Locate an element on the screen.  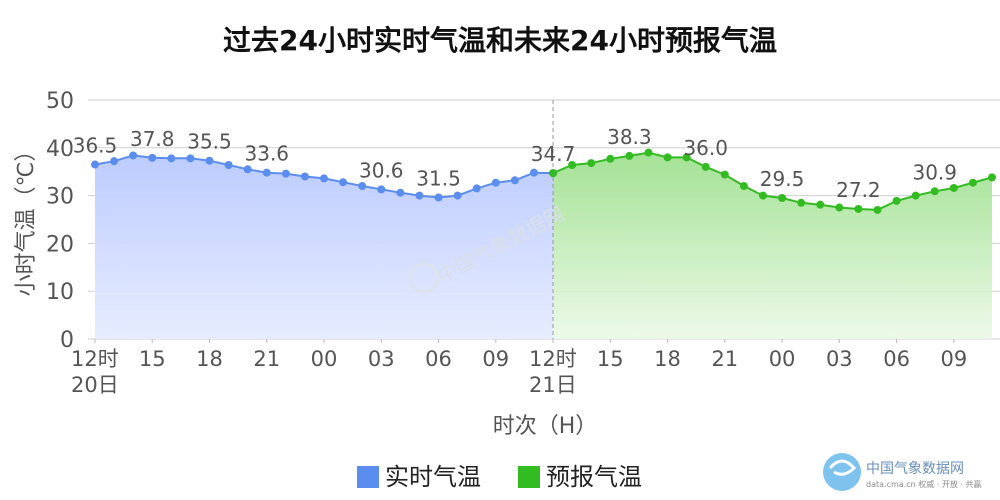
data-label: 35.5 is located at coordinates (209, 142).